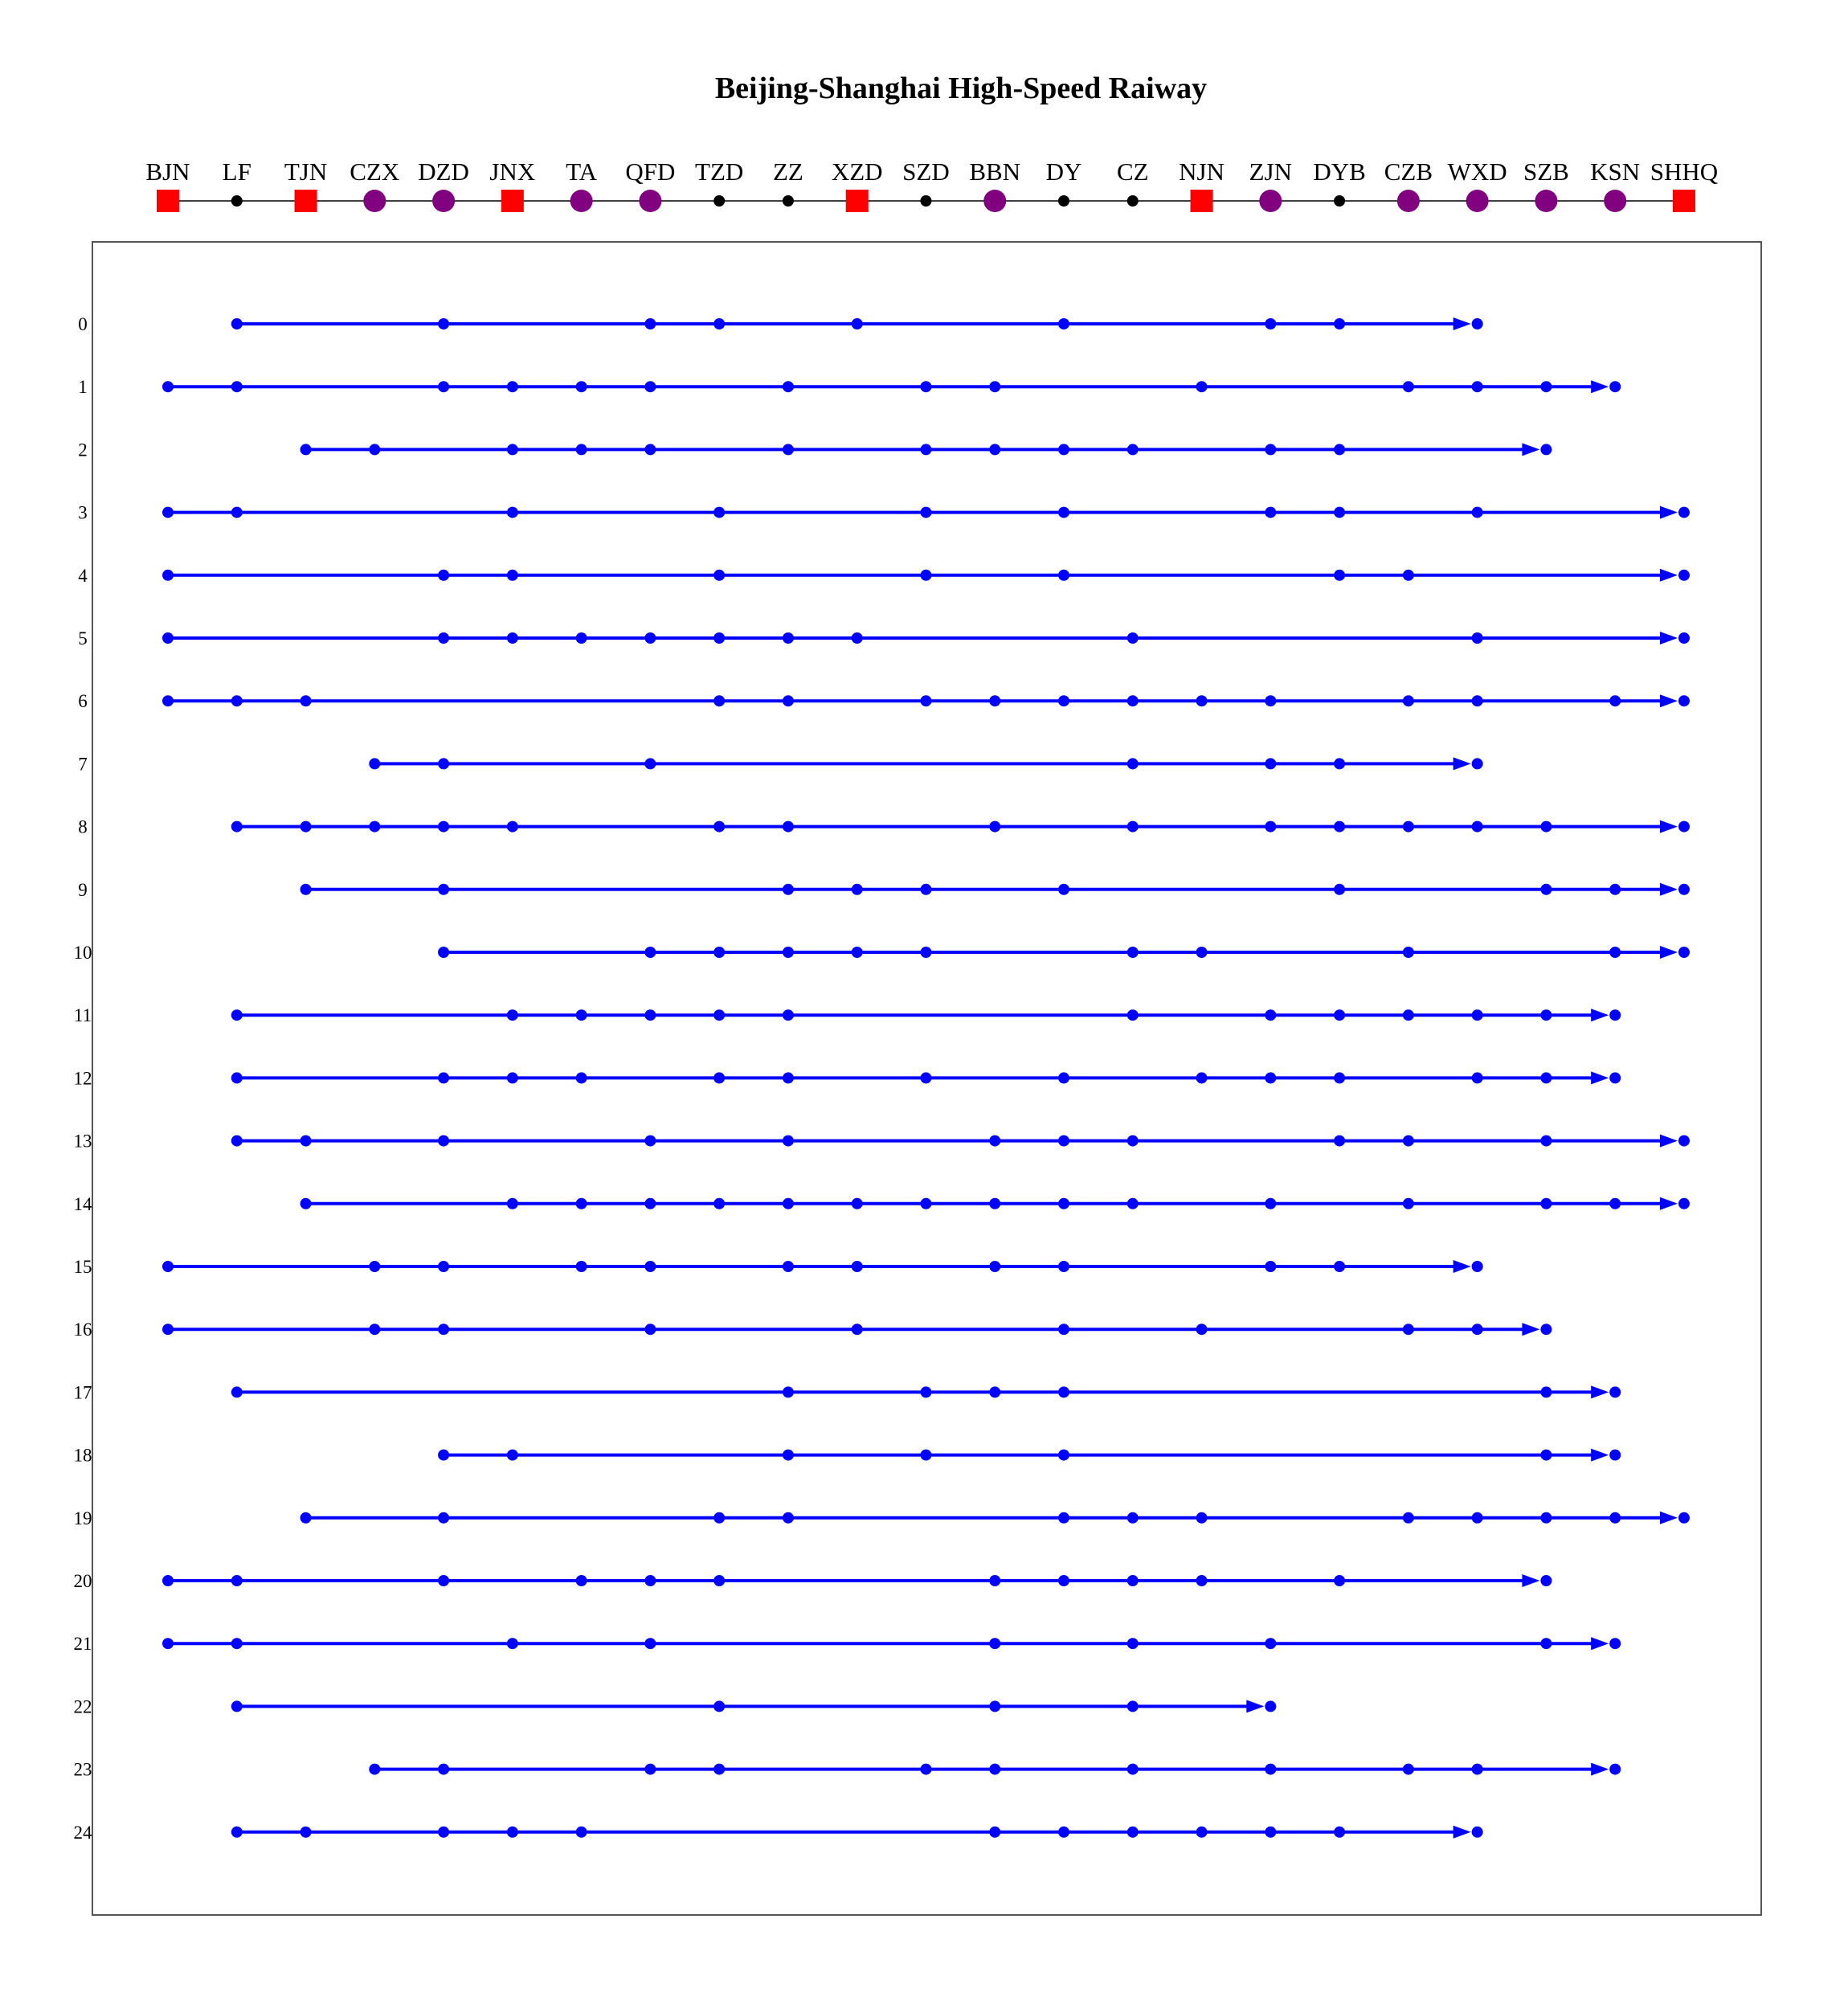 Image resolution: width=1848 pixels, height=2009 pixels. I want to click on station-label-cz: CZ, so click(1133, 172).